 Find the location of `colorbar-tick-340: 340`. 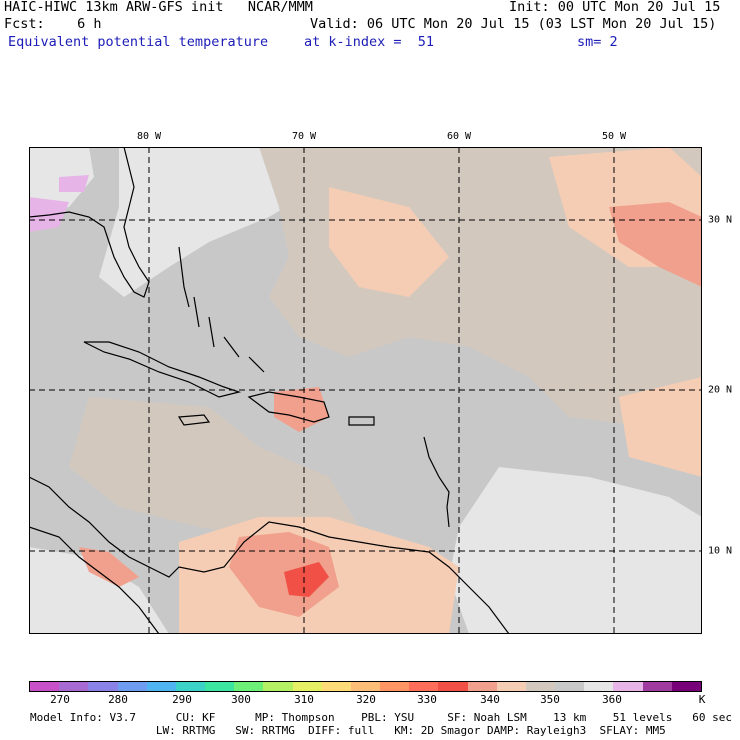

colorbar-tick-340: 340 is located at coordinates (490, 699).